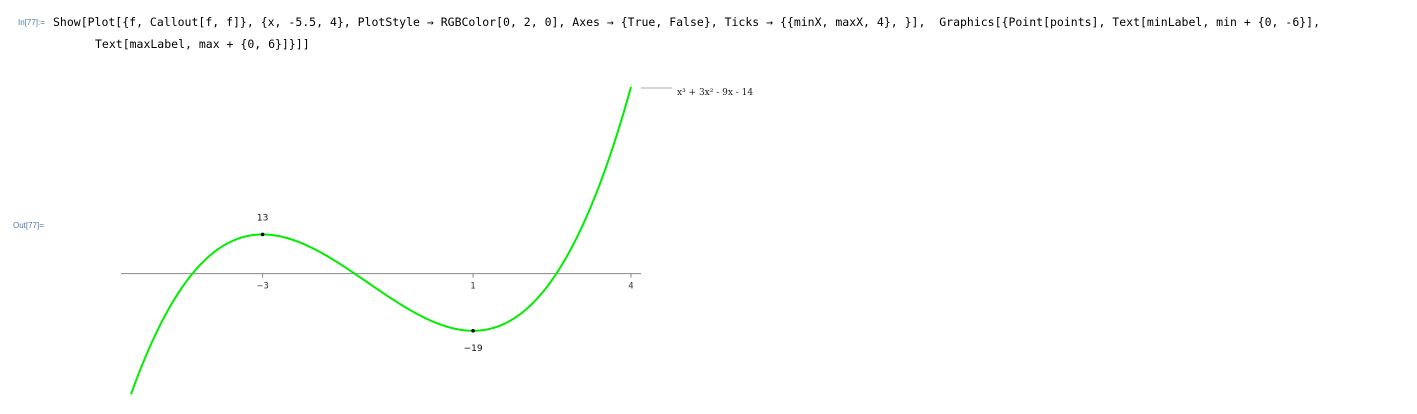 Image resolution: width=1417 pixels, height=414 pixels. What do you see at coordinates (445, 282) in the screenshot?
I see `x-axis-ticks: −3 1 4` at bounding box center [445, 282].